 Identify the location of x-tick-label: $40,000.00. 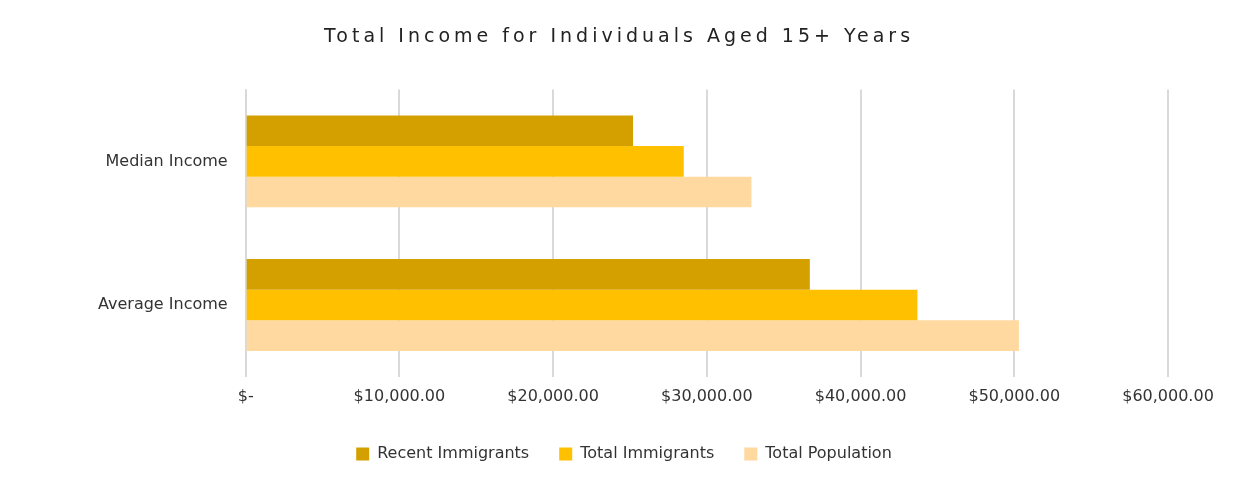
(860, 395).